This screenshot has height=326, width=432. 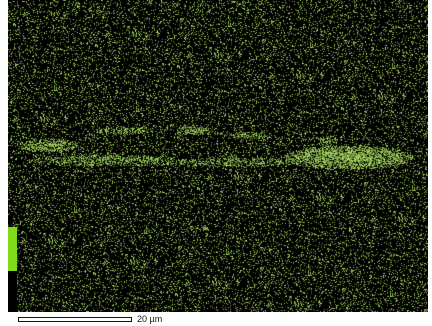 I want to click on scale-bar-line, so click(x=75, y=319).